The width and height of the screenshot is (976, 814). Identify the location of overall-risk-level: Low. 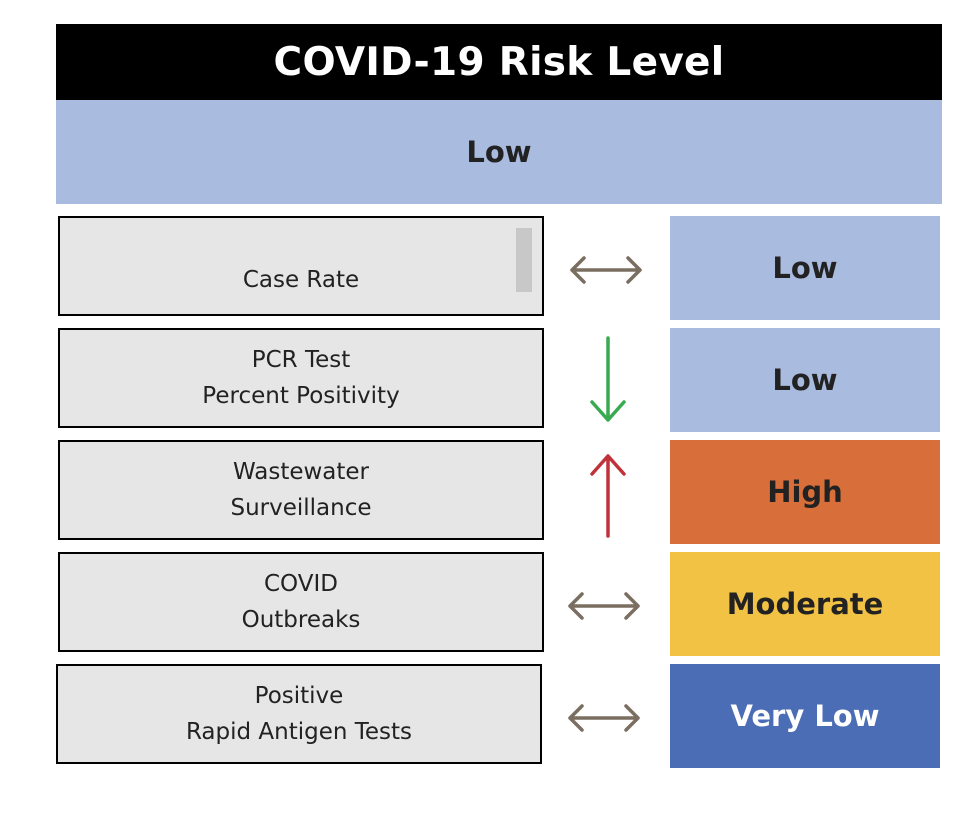
(499, 152).